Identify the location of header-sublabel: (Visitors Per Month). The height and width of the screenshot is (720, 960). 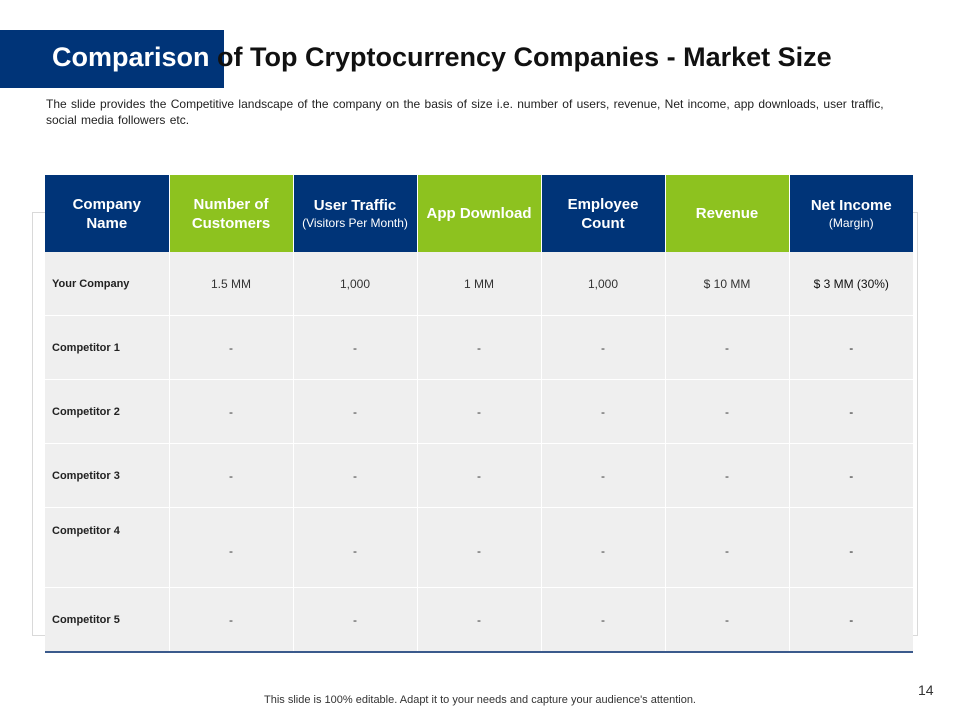
(355, 223).